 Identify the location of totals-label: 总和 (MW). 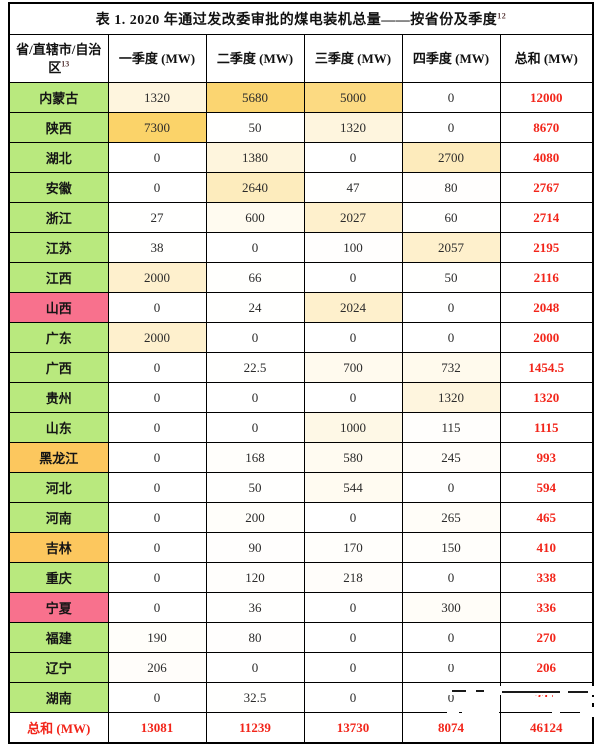
(58, 728).